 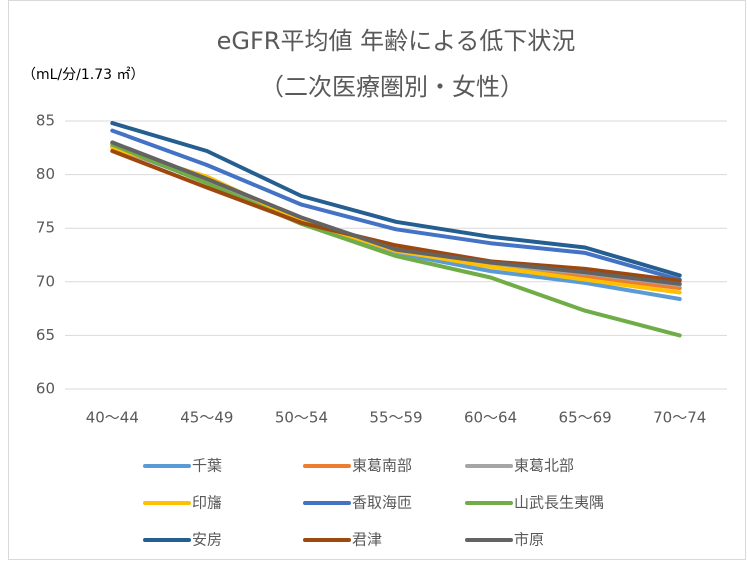 I want to click on x-tick-label: 40～44, so click(x=112, y=418).